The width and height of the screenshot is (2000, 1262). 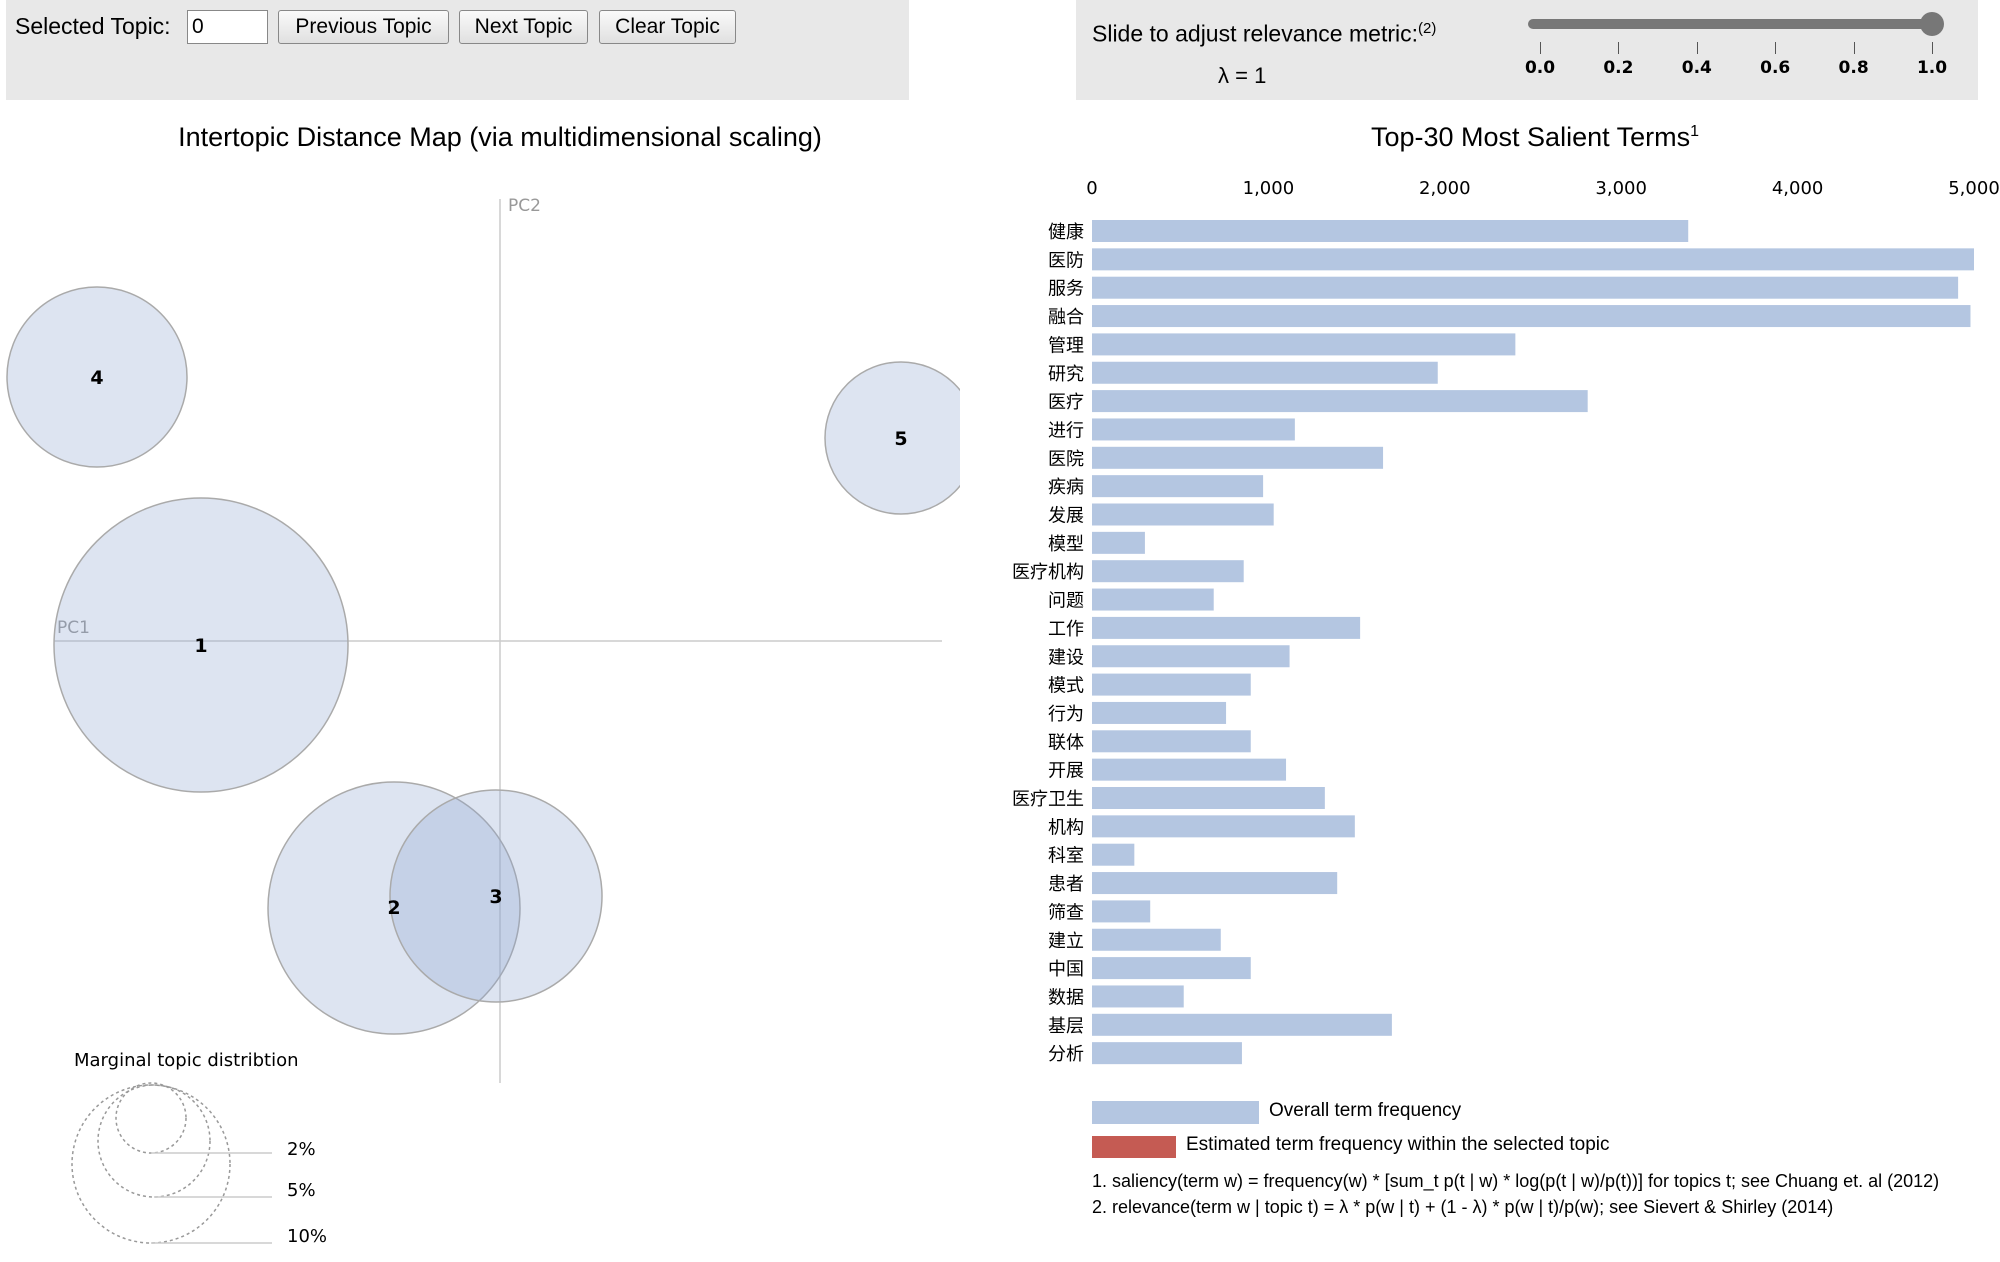 What do you see at coordinates (1066, 260) in the screenshot?
I see `term-label: 医防` at bounding box center [1066, 260].